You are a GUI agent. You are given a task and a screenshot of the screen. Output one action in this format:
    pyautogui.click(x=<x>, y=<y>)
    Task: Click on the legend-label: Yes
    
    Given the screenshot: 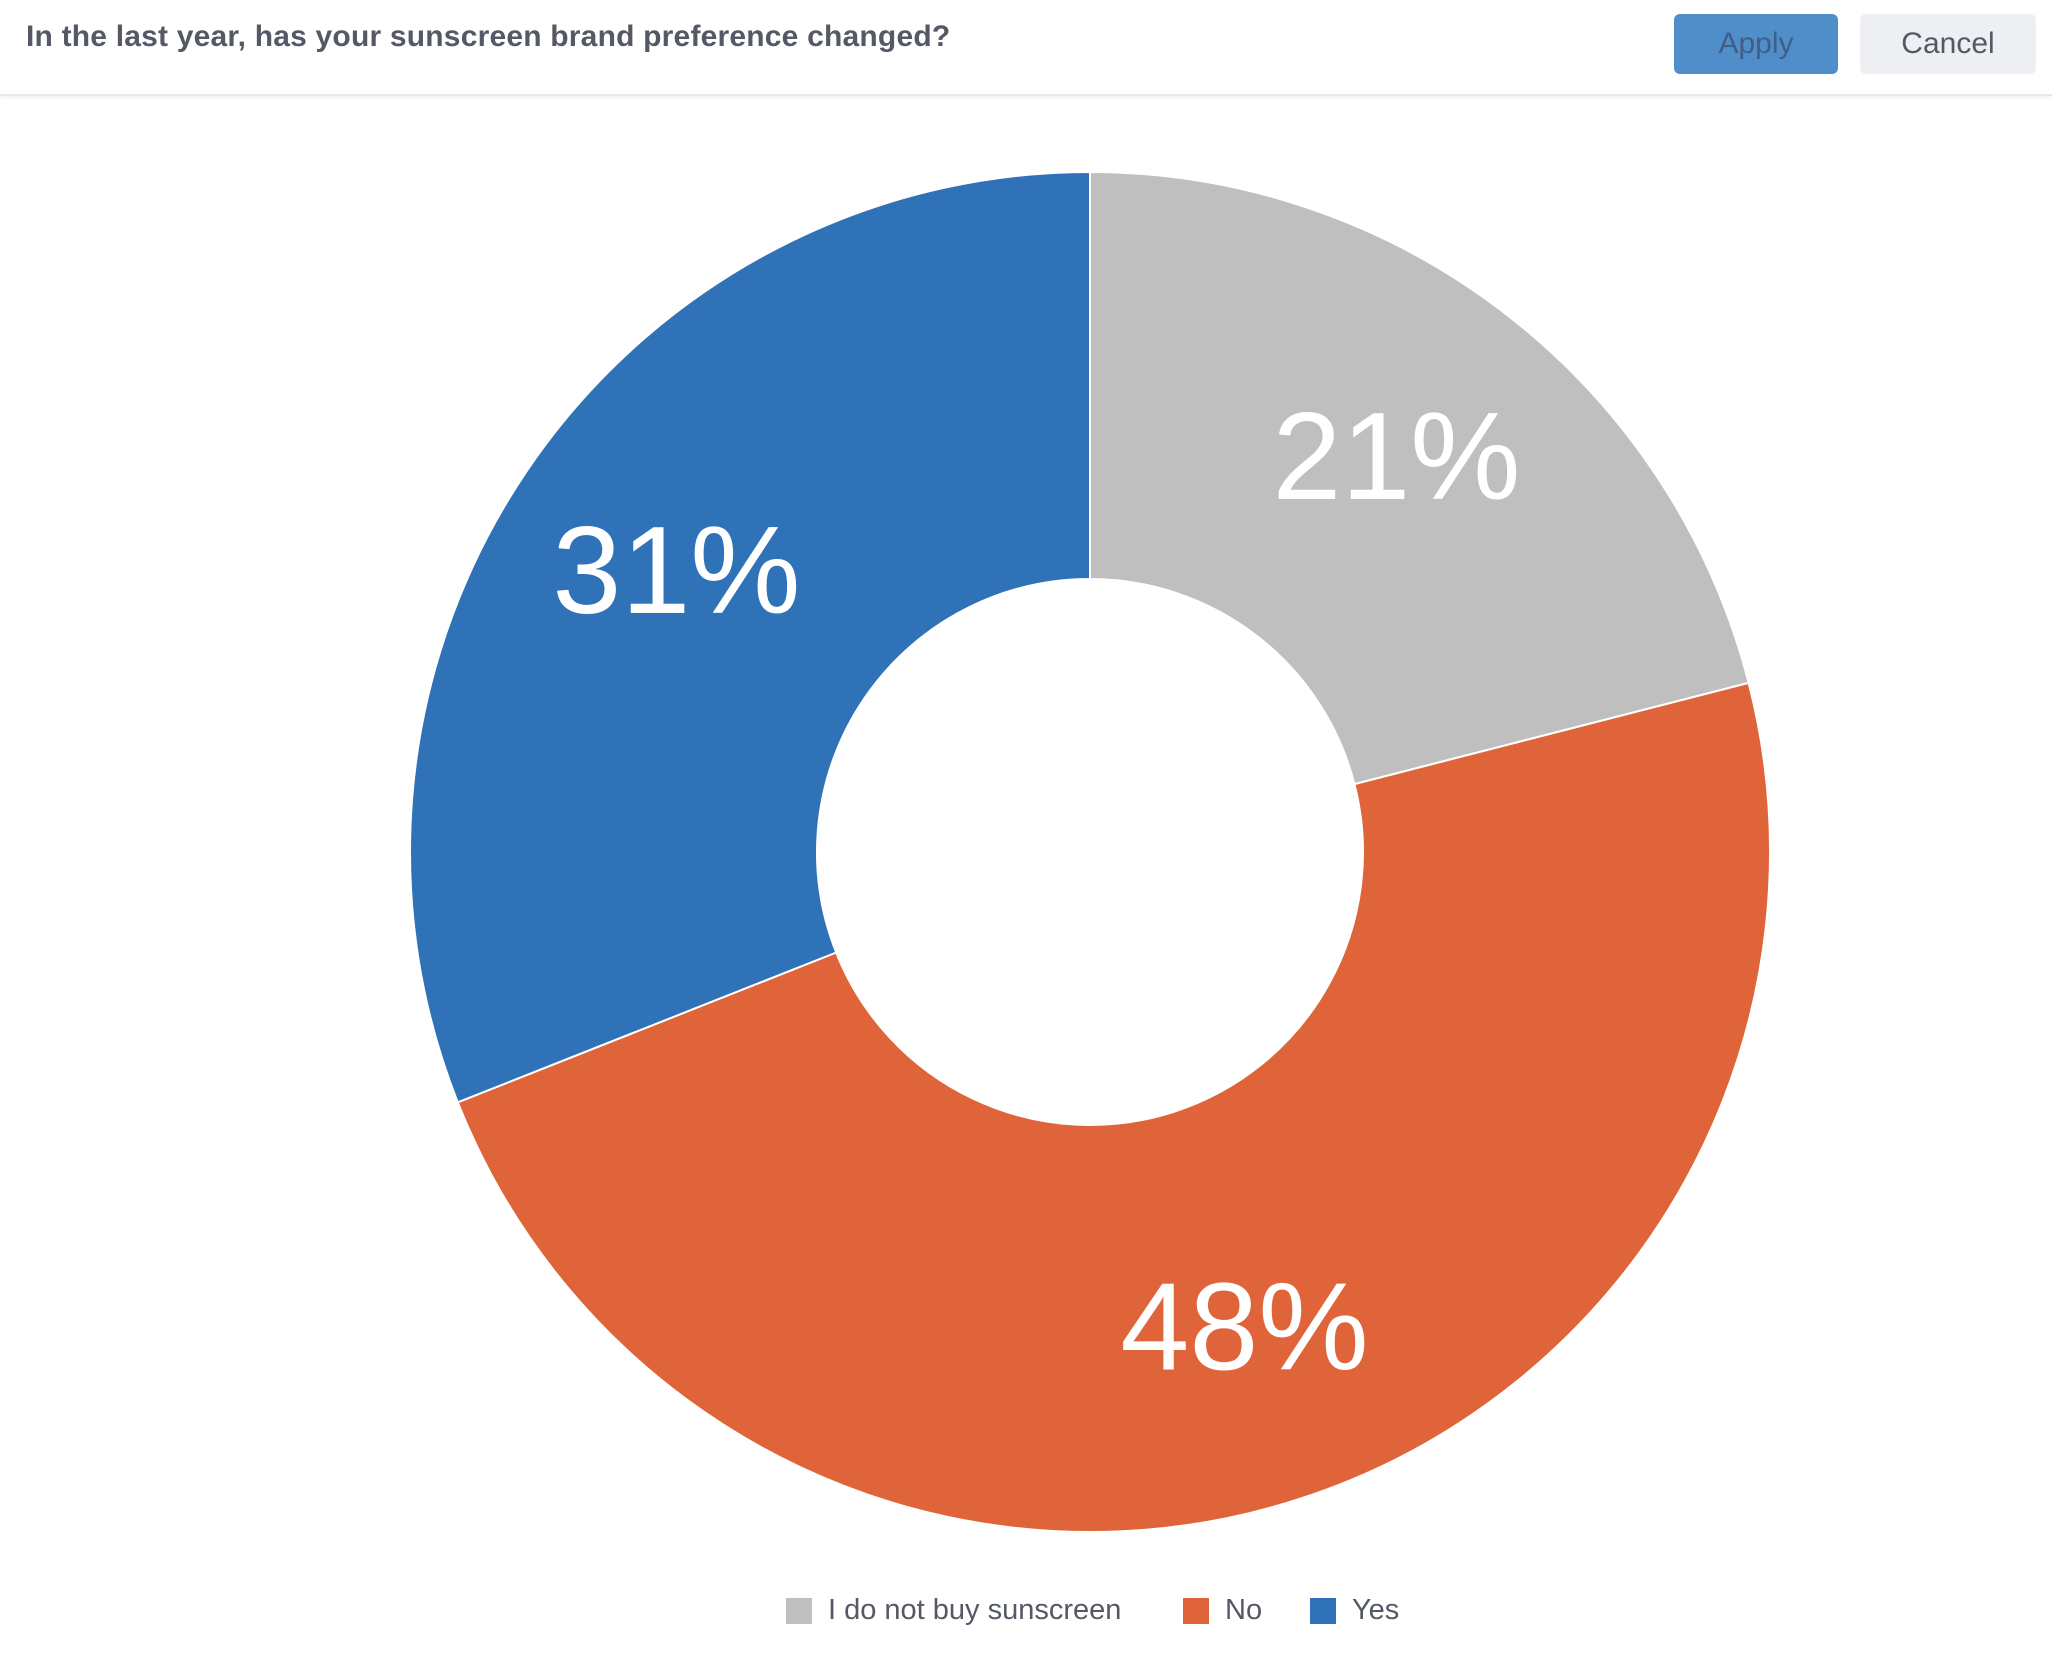 What is the action you would take?
    pyautogui.click(x=1376, y=1610)
    